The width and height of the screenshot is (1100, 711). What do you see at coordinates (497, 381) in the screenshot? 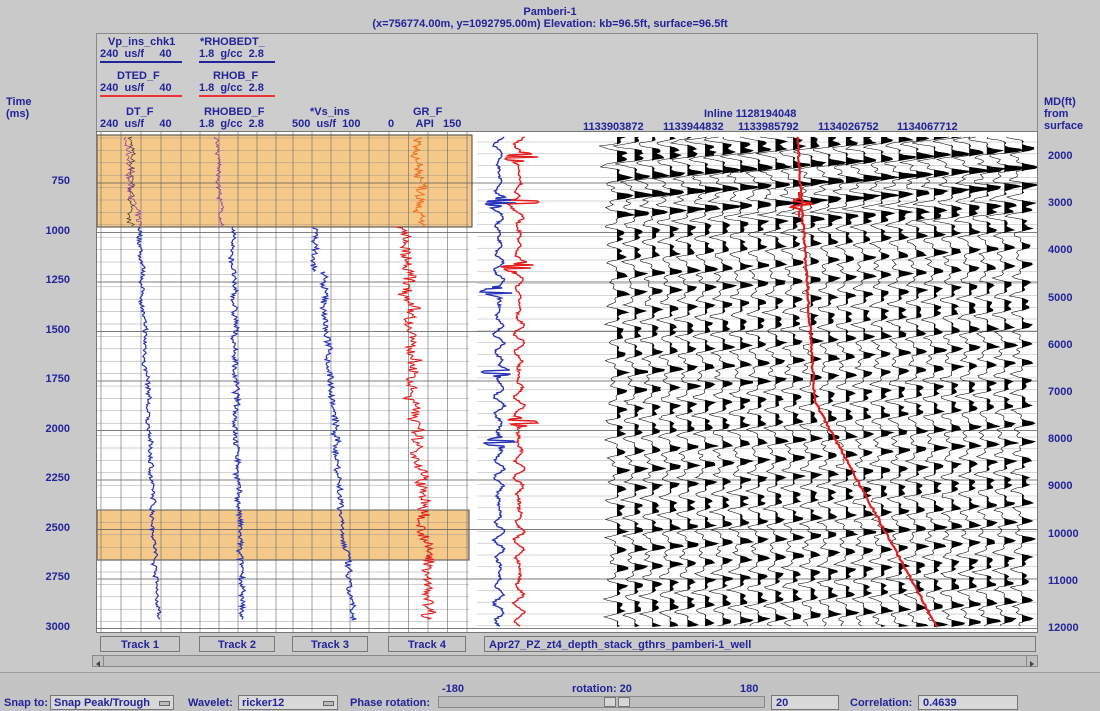
I see `synthetic-trace-blue` at bounding box center [497, 381].